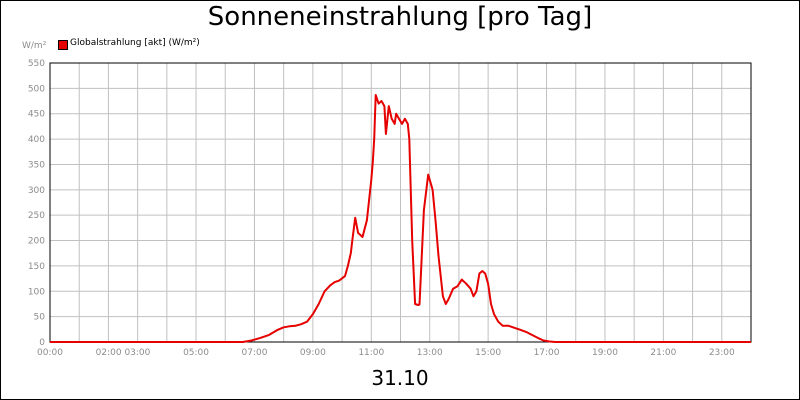 This screenshot has height=400, width=800. I want to click on y-tick-label: 250, so click(36, 216).